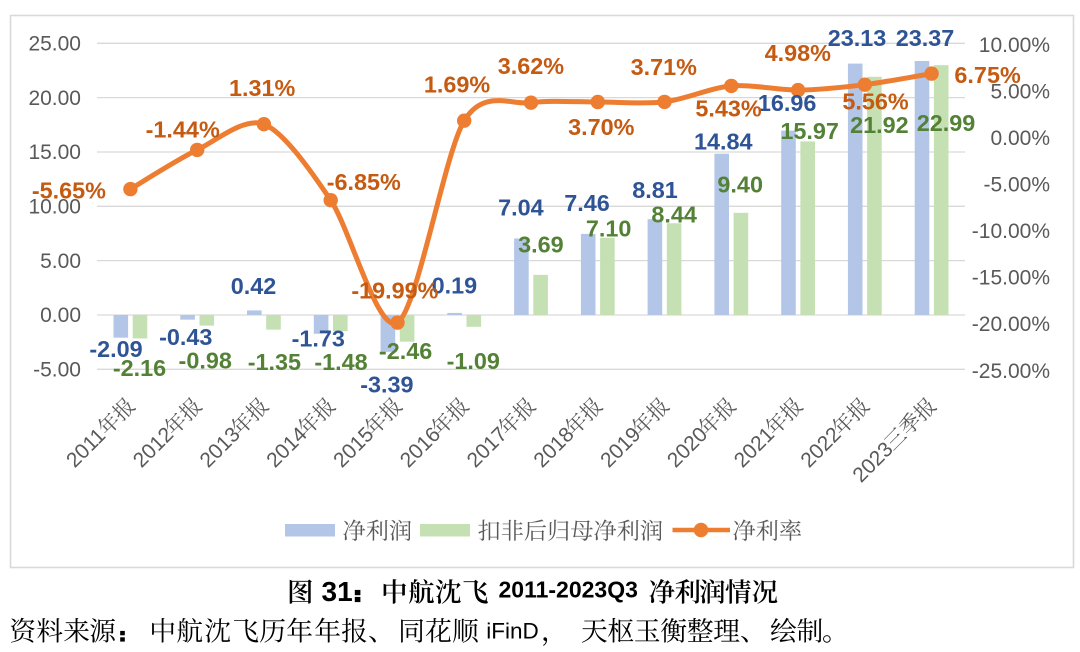 The width and height of the screenshot is (1080, 652). Describe the element at coordinates (809, 131) in the screenshot. I see `svg-text: 15.97` at that location.